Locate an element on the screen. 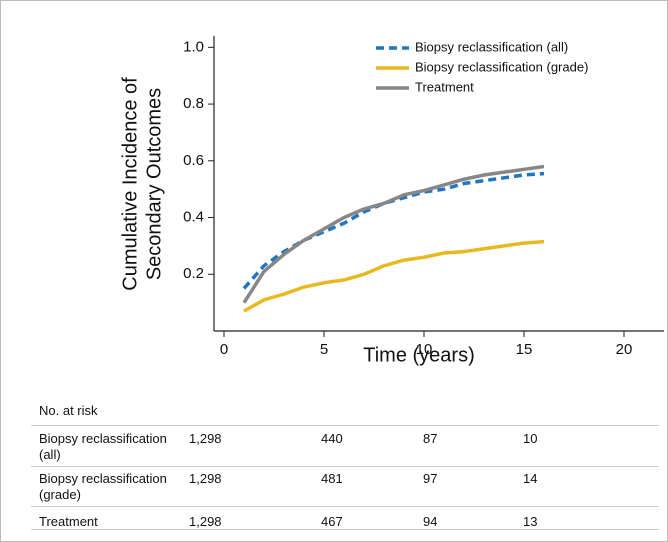 This screenshot has width=668, height=542. x-tick-label: 5 is located at coordinates (324, 349).